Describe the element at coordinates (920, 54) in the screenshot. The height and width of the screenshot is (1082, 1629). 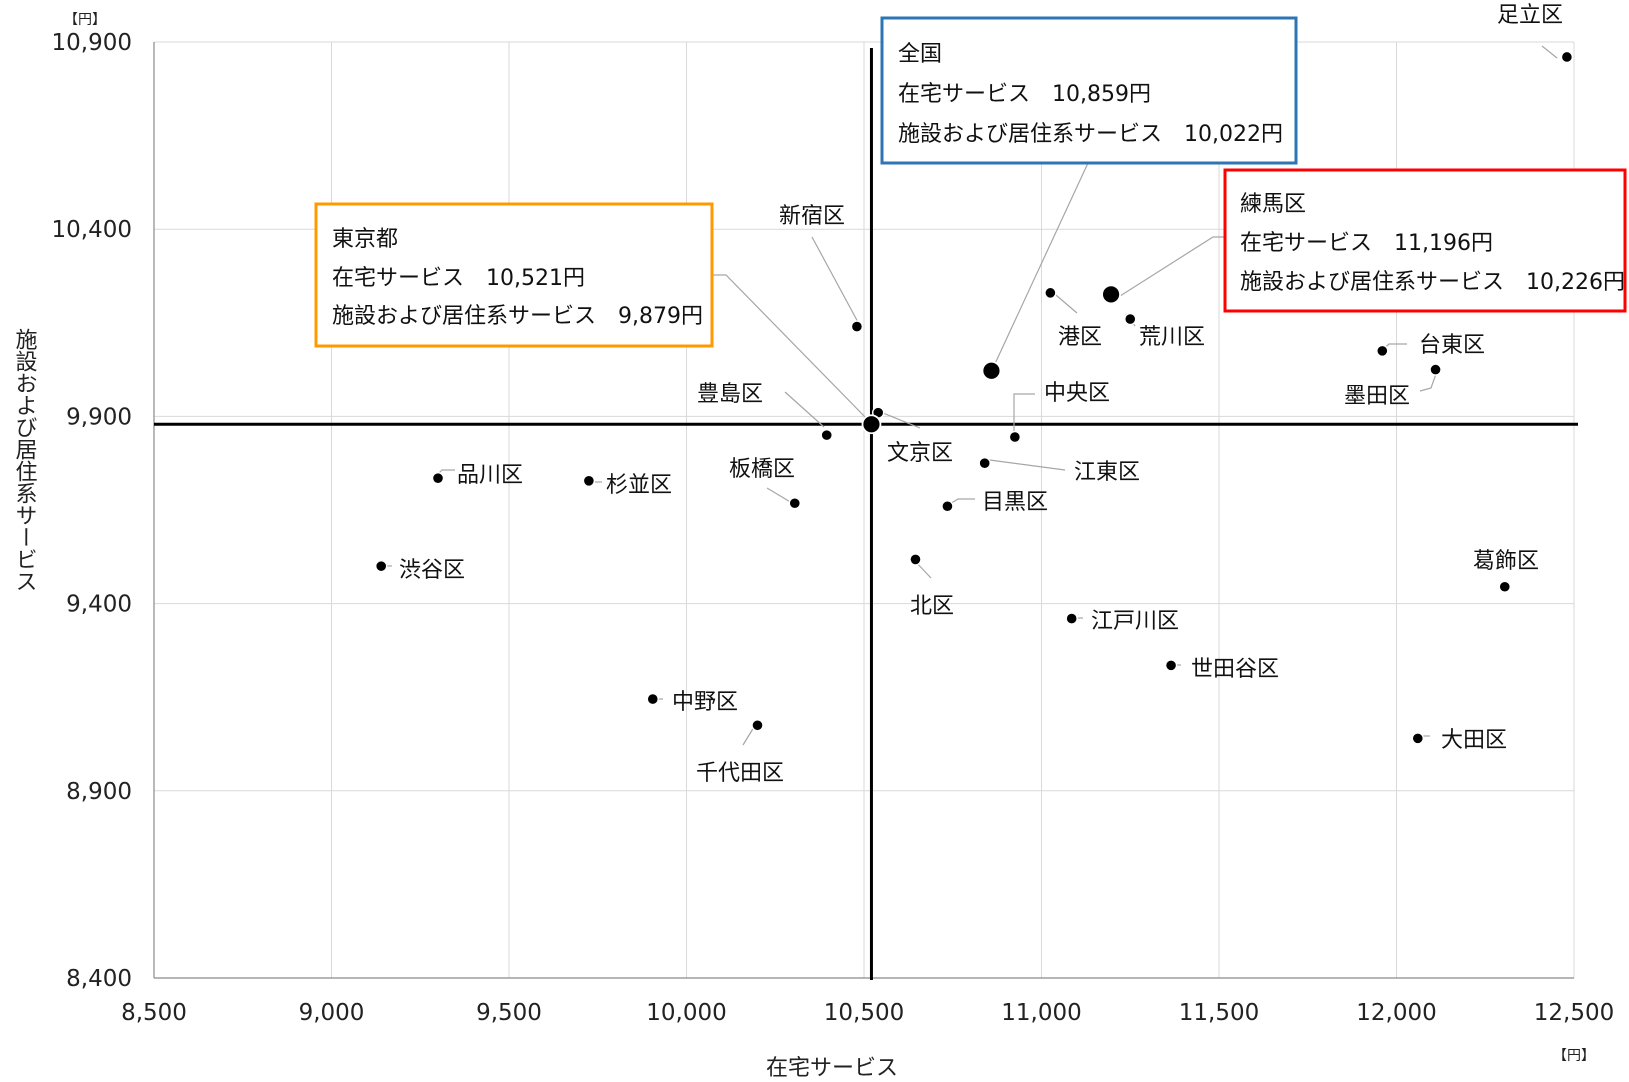
I see `national-callout-title: 全国` at that location.